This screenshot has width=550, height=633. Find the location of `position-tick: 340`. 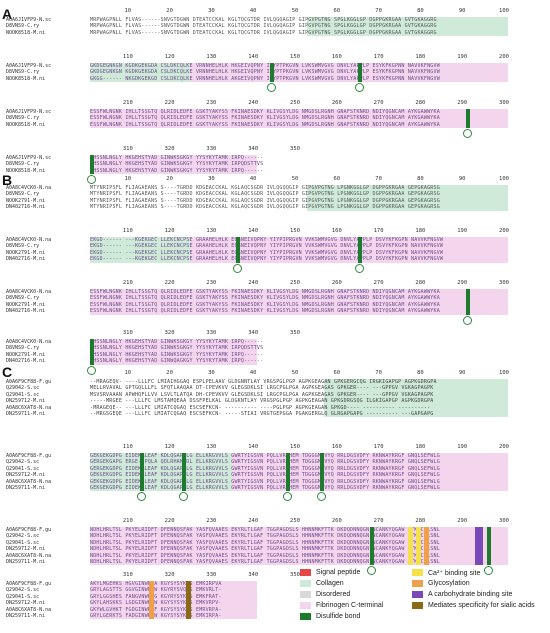

position-tick: 340 is located at coordinates (253, 575).